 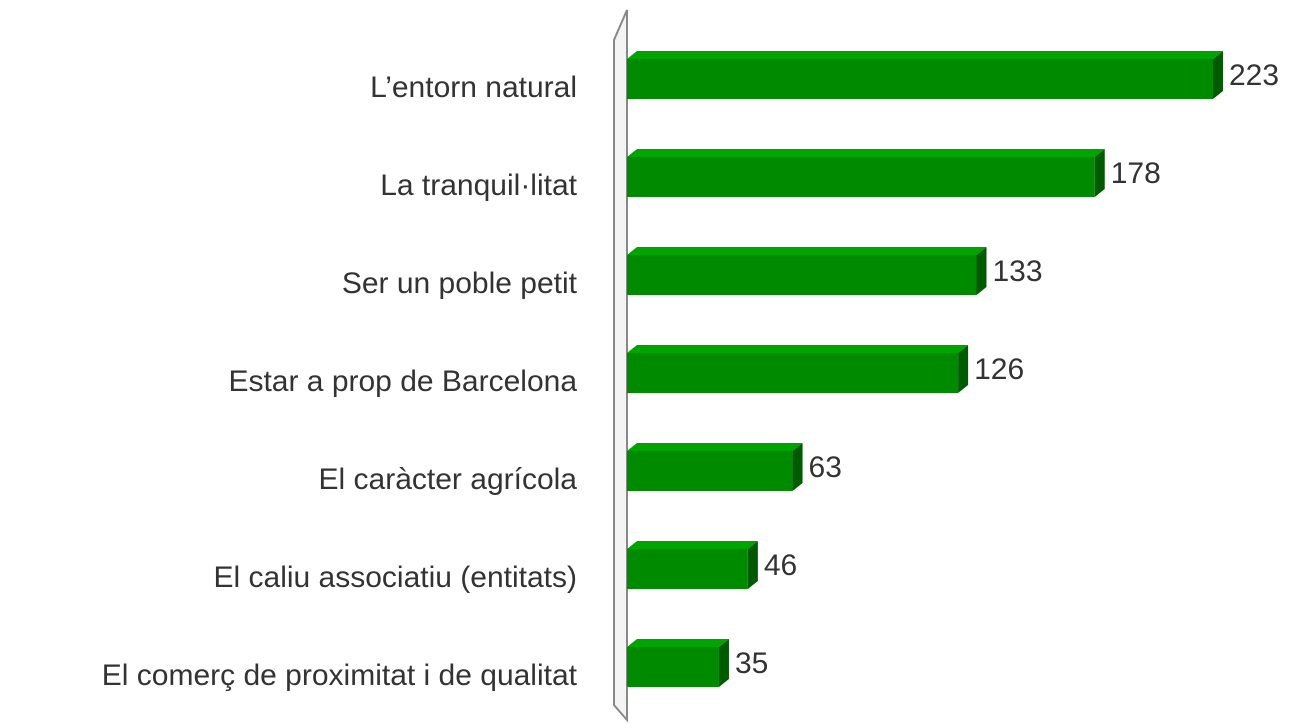 What do you see at coordinates (999, 369) in the screenshot?
I see `value-label: 126` at bounding box center [999, 369].